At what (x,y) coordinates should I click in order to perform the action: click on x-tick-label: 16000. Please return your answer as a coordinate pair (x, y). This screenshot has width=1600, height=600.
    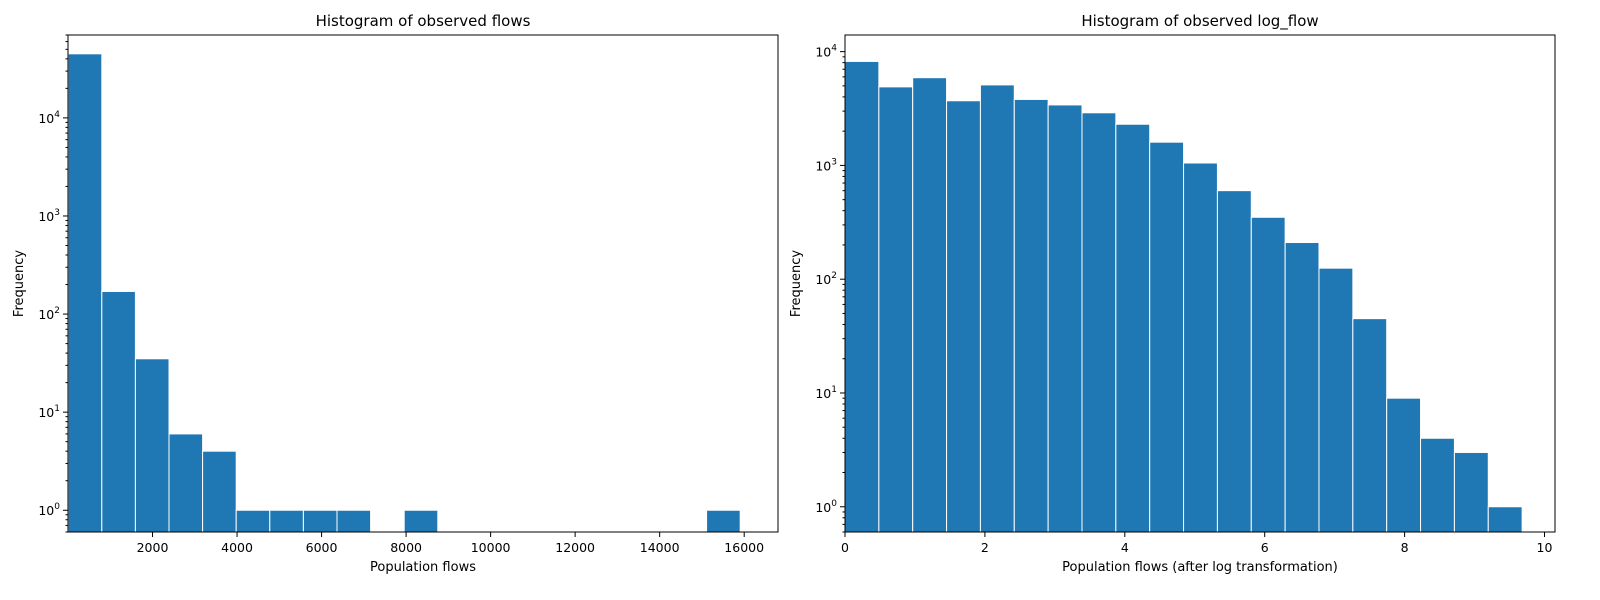
    Looking at the image, I should click on (744, 547).